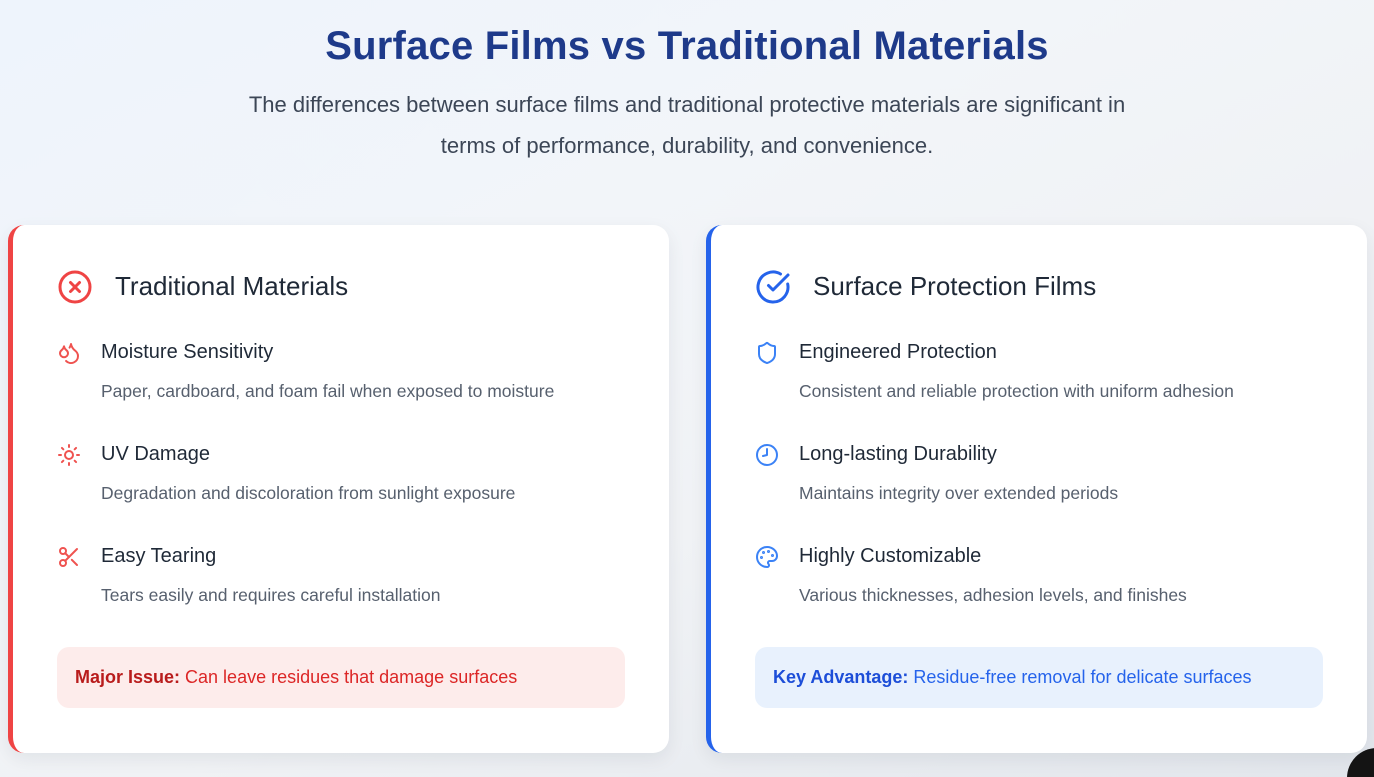 The height and width of the screenshot is (777, 1374). I want to click on card-films-header: Surface Protection Films, so click(1039, 287).